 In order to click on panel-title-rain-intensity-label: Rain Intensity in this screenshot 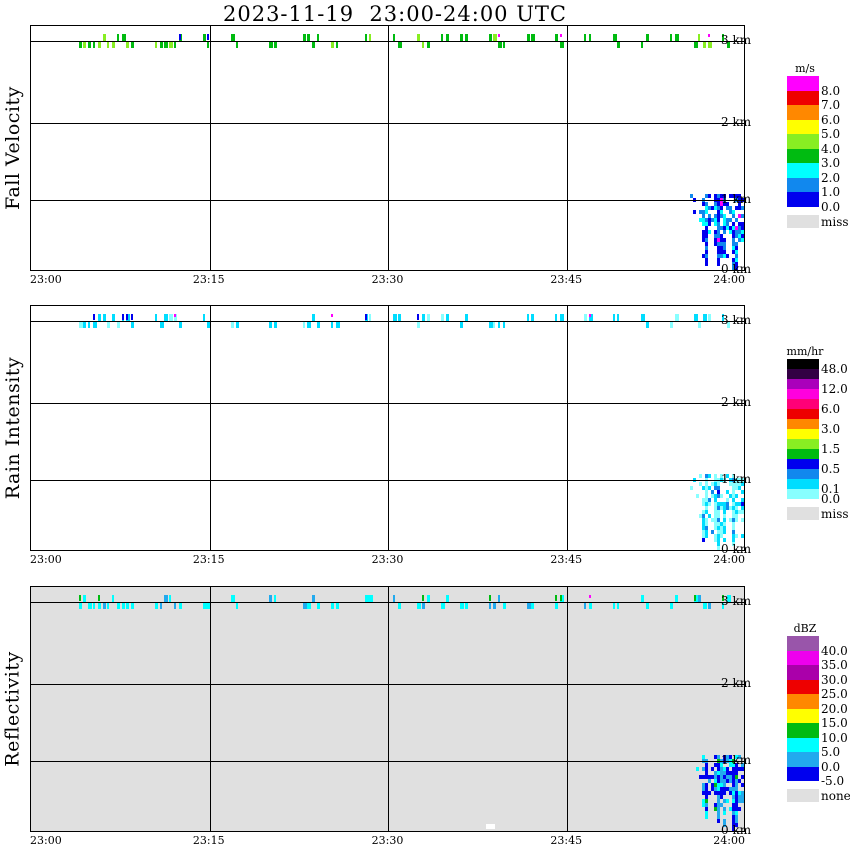, I will do `click(13, 428)`.